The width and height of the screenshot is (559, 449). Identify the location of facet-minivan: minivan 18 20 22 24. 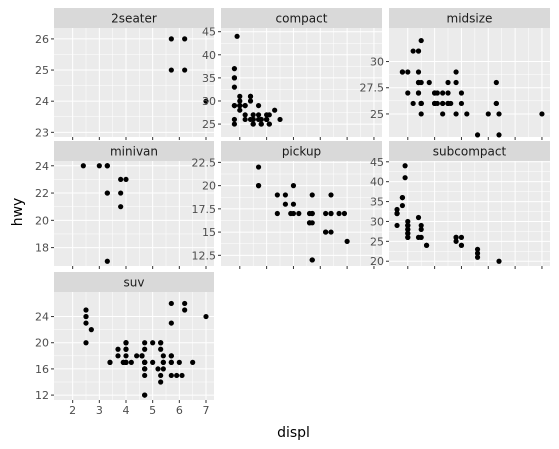
(124, 205).